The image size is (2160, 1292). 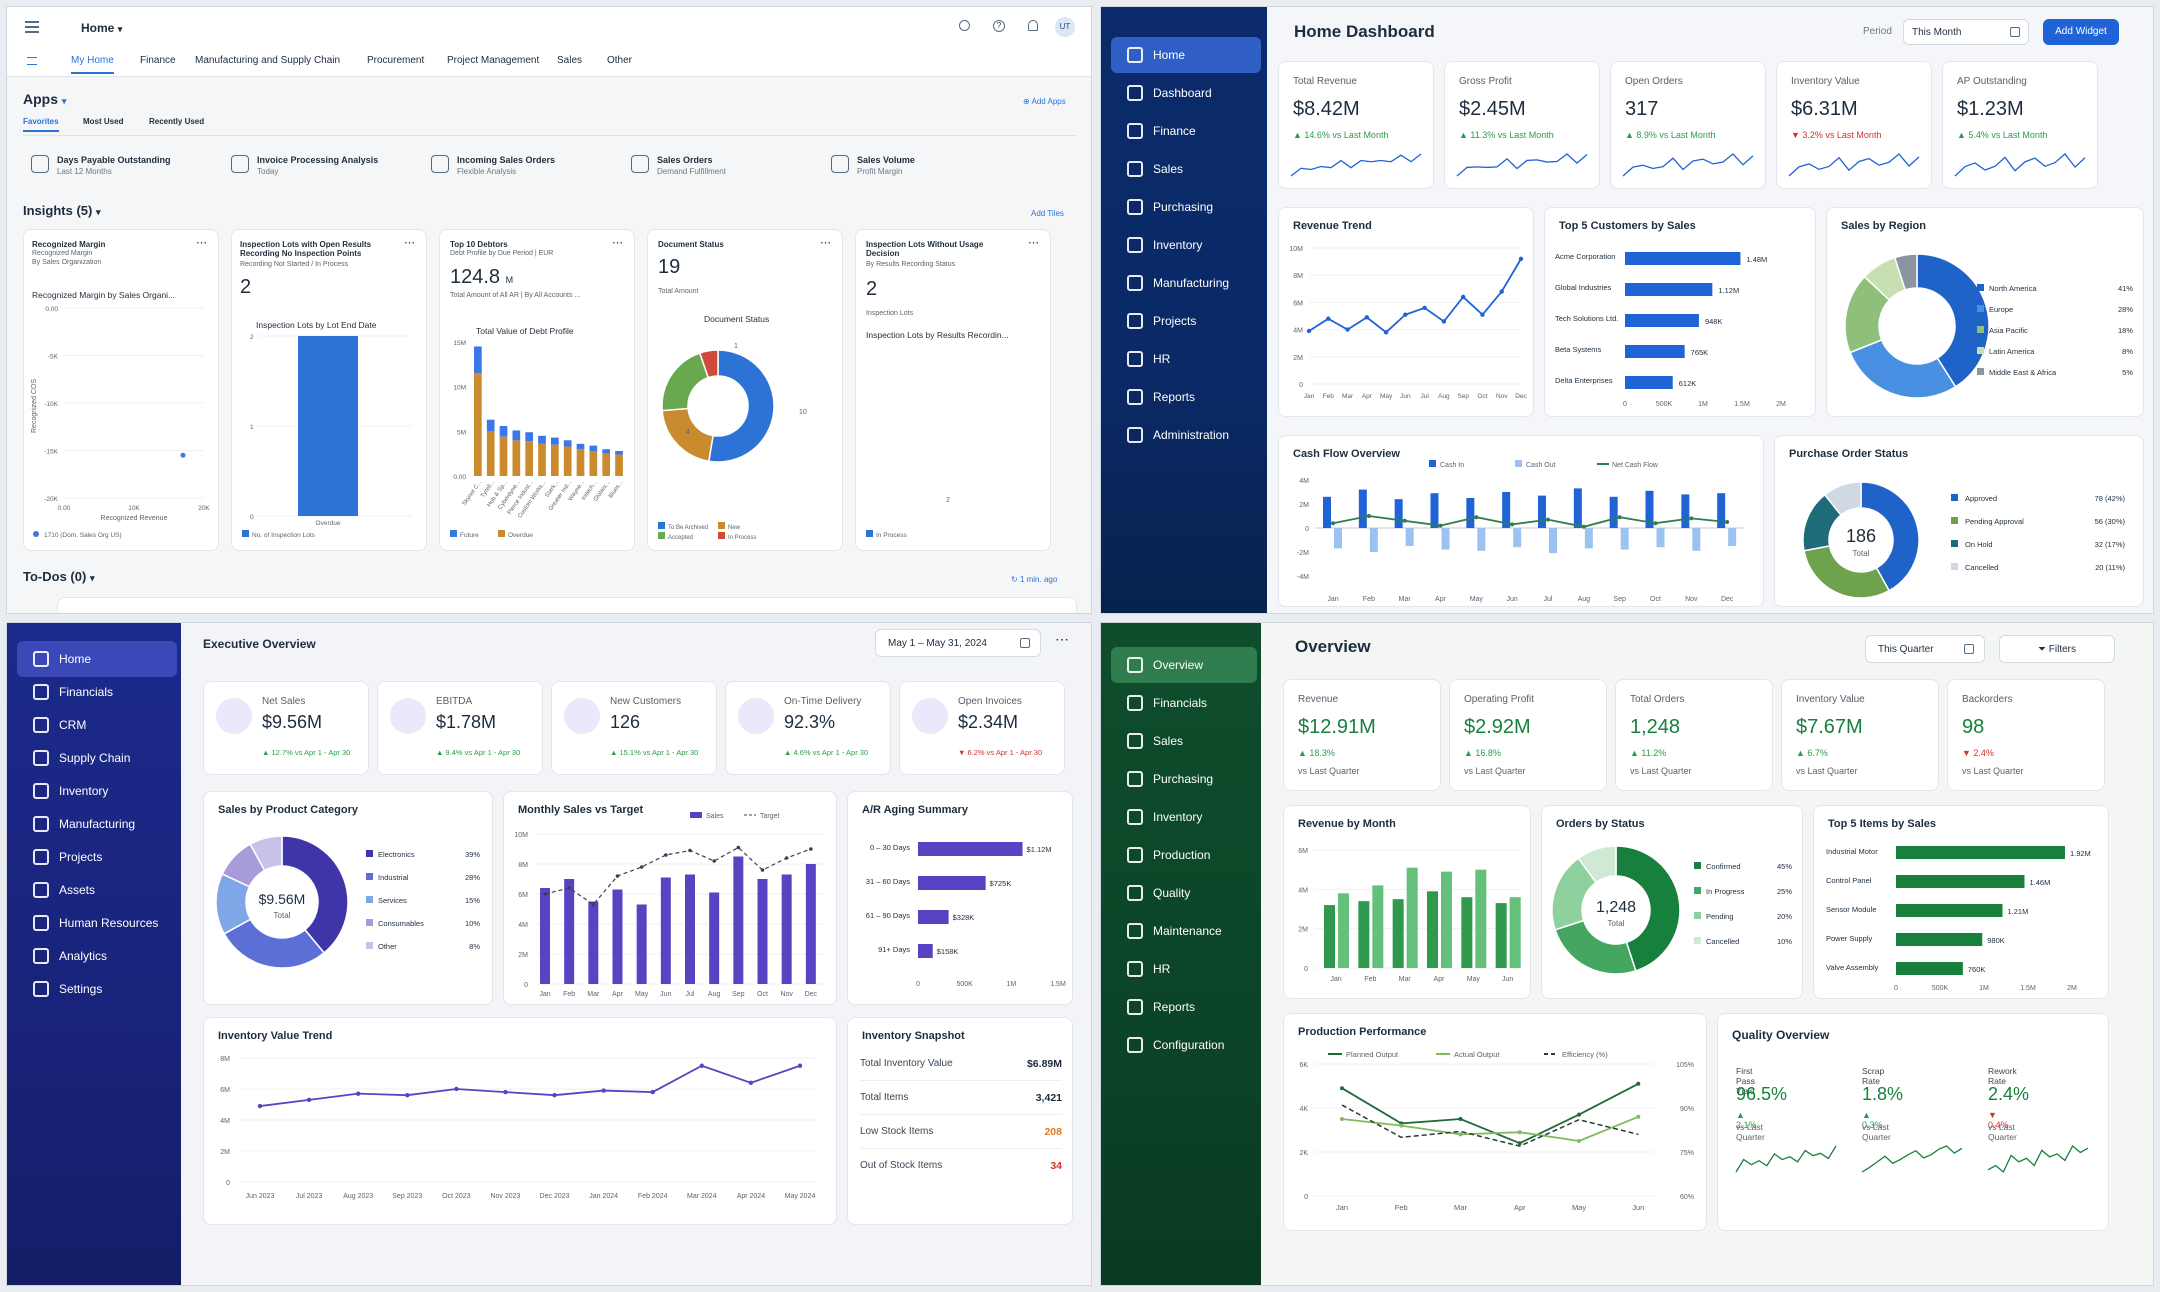 What do you see at coordinates (1925, 649) in the screenshot?
I see `period-select: This Quarter` at bounding box center [1925, 649].